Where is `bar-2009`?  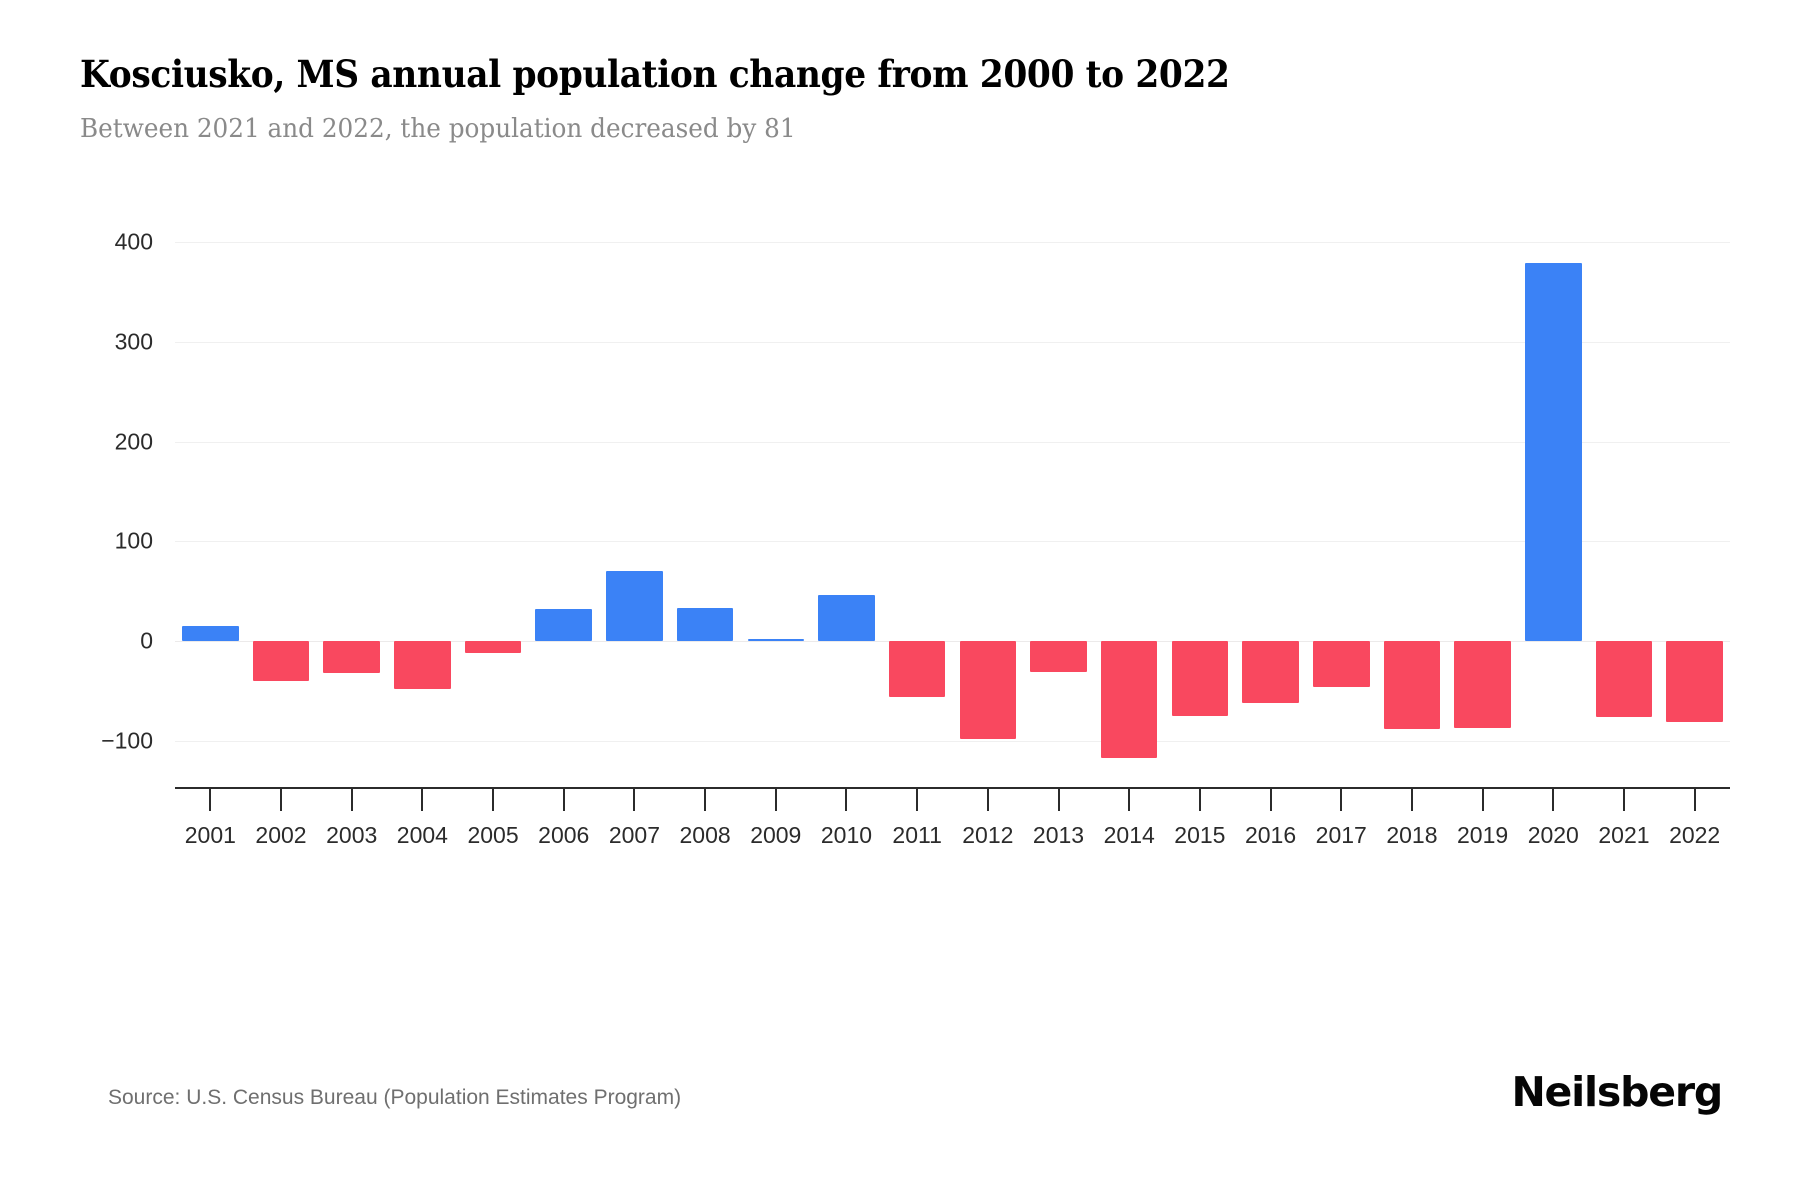 bar-2009 is located at coordinates (776, 640).